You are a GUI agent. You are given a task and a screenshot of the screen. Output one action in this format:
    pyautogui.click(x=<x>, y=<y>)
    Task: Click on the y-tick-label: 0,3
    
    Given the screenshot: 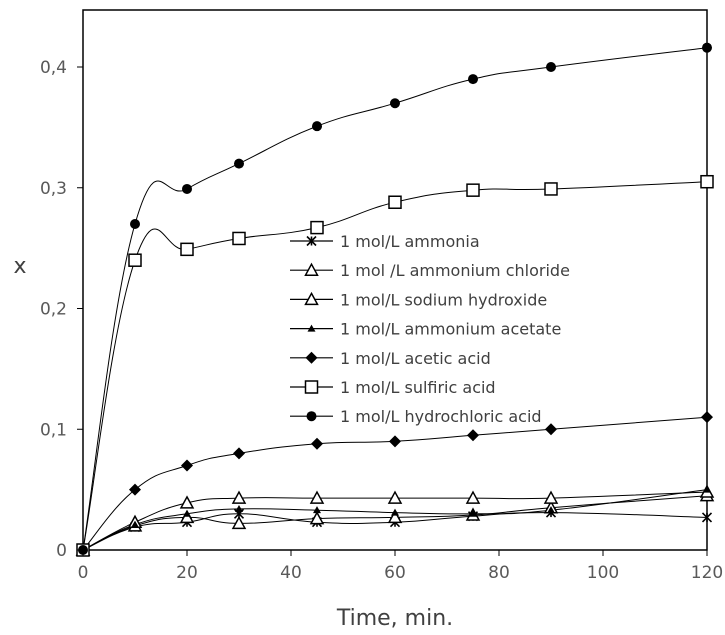 What is the action you would take?
    pyautogui.click(x=53, y=189)
    